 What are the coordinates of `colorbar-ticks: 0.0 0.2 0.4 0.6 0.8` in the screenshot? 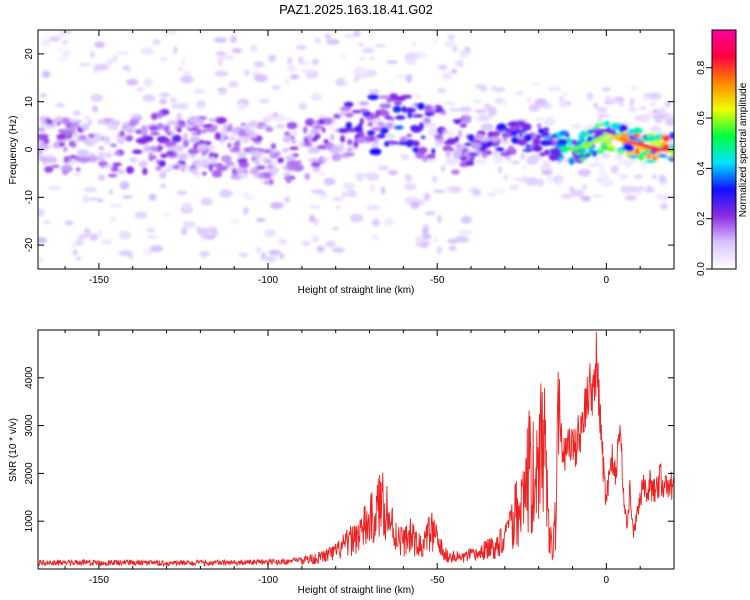 It's located at (704, 168).